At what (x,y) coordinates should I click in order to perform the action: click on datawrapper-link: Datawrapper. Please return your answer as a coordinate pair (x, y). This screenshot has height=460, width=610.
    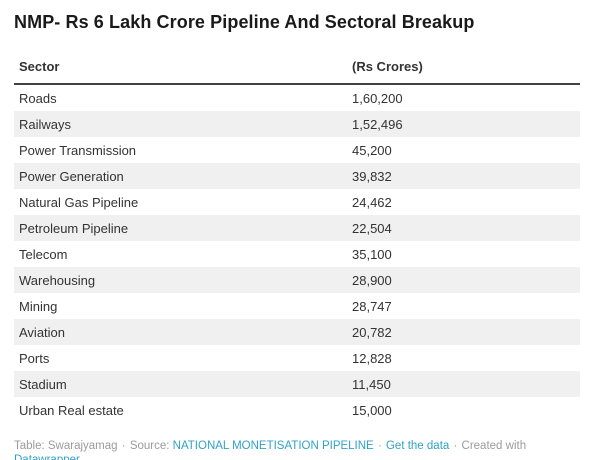
    Looking at the image, I should click on (47, 457).